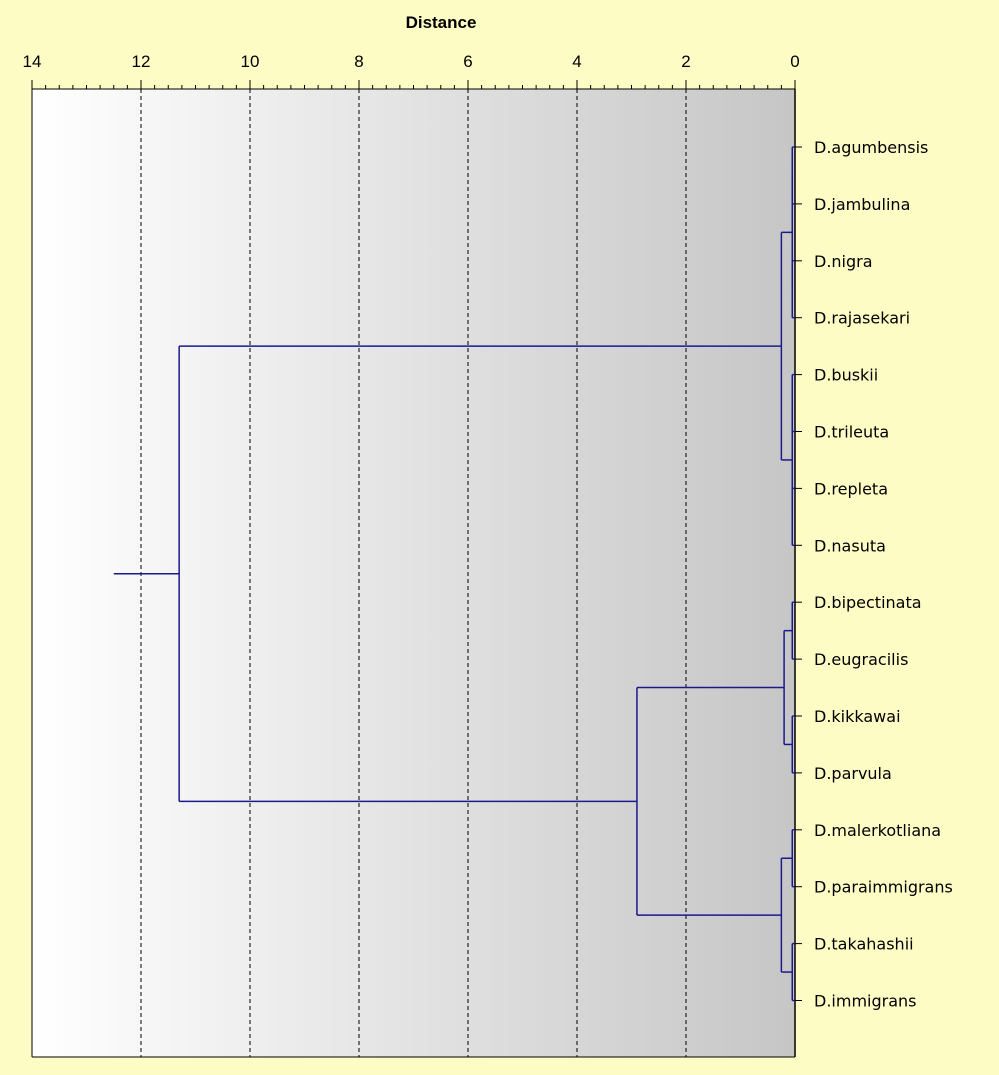 The height and width of the screenshot is (1075, 999). I want to click on leaf-label: D.rajasekari, so click(862, 318).